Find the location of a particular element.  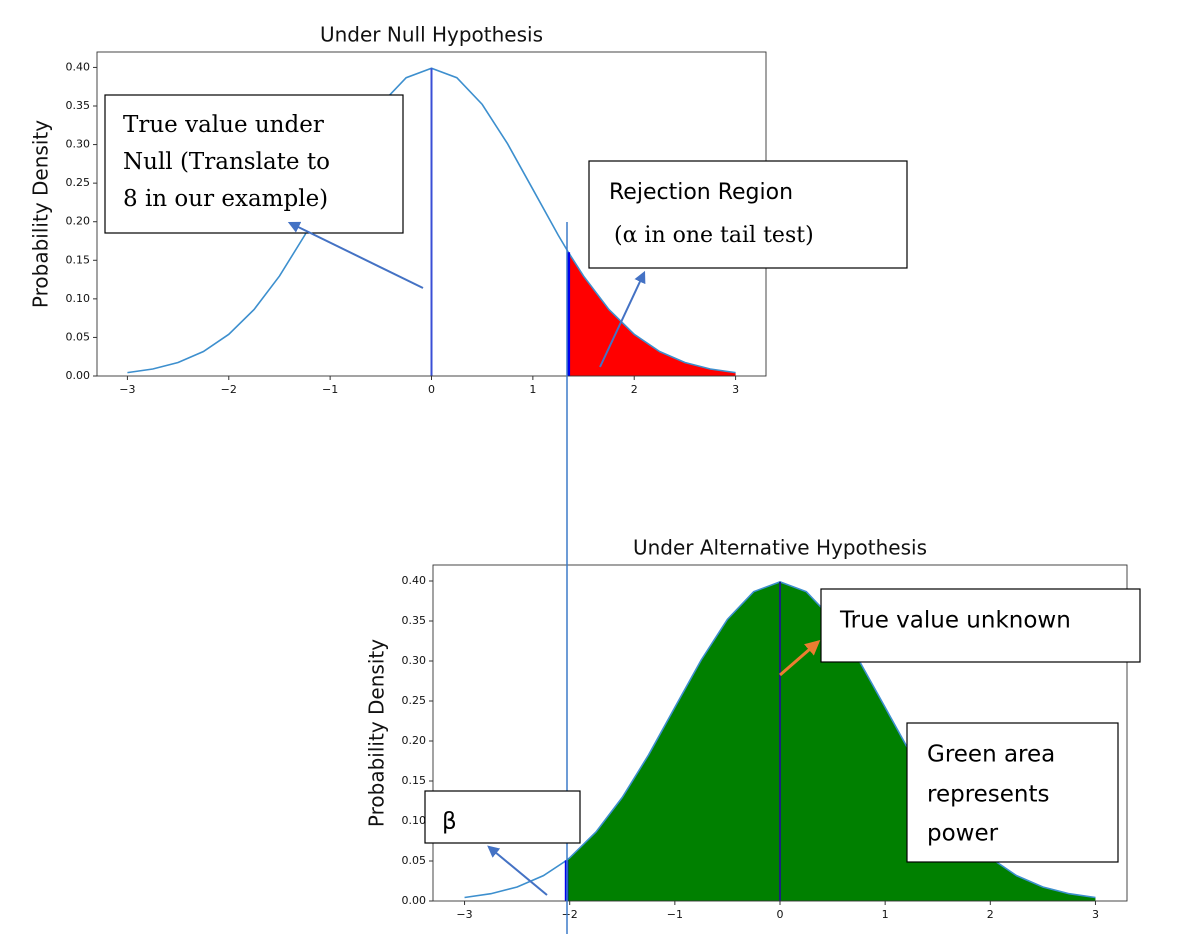

annotation-text: represents is located at coordinates (988, 795).